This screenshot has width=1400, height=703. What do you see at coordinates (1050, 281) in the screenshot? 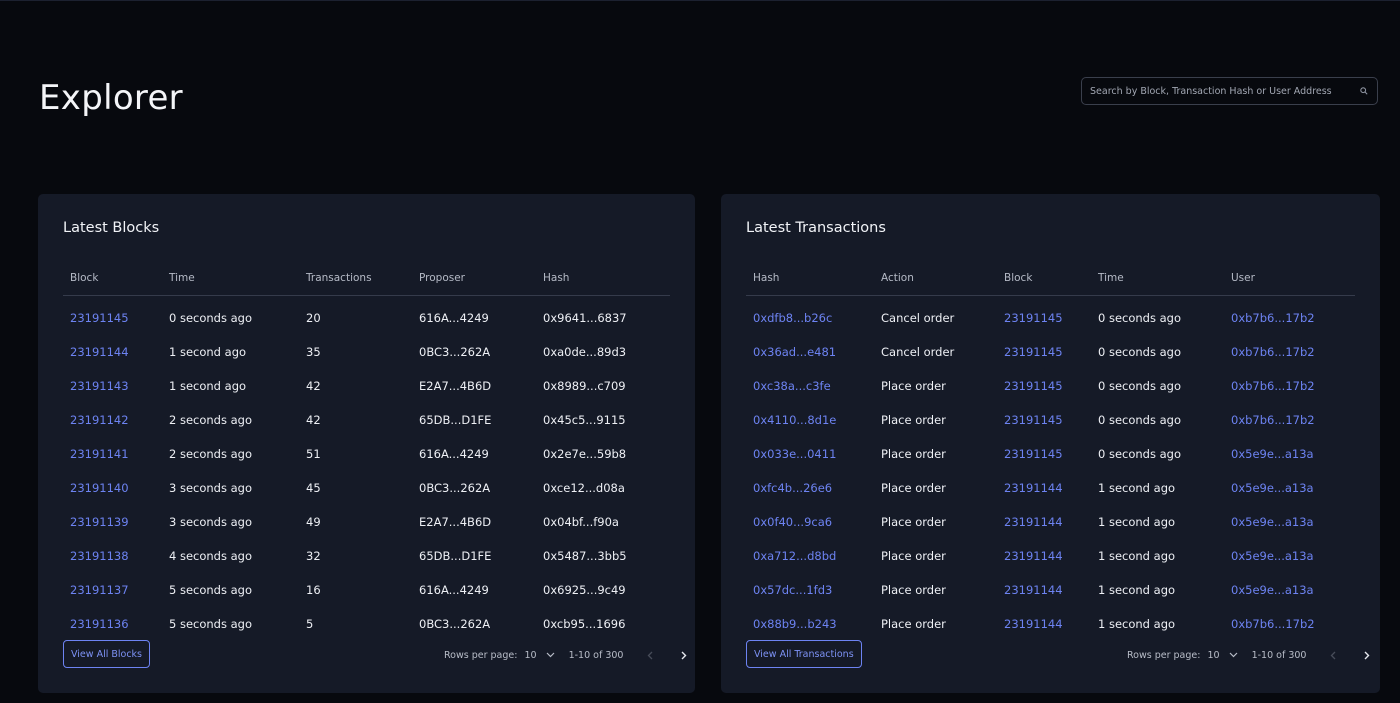
I see `table-header: Hash Action Block Time User` at bounding box center [1050, 281].